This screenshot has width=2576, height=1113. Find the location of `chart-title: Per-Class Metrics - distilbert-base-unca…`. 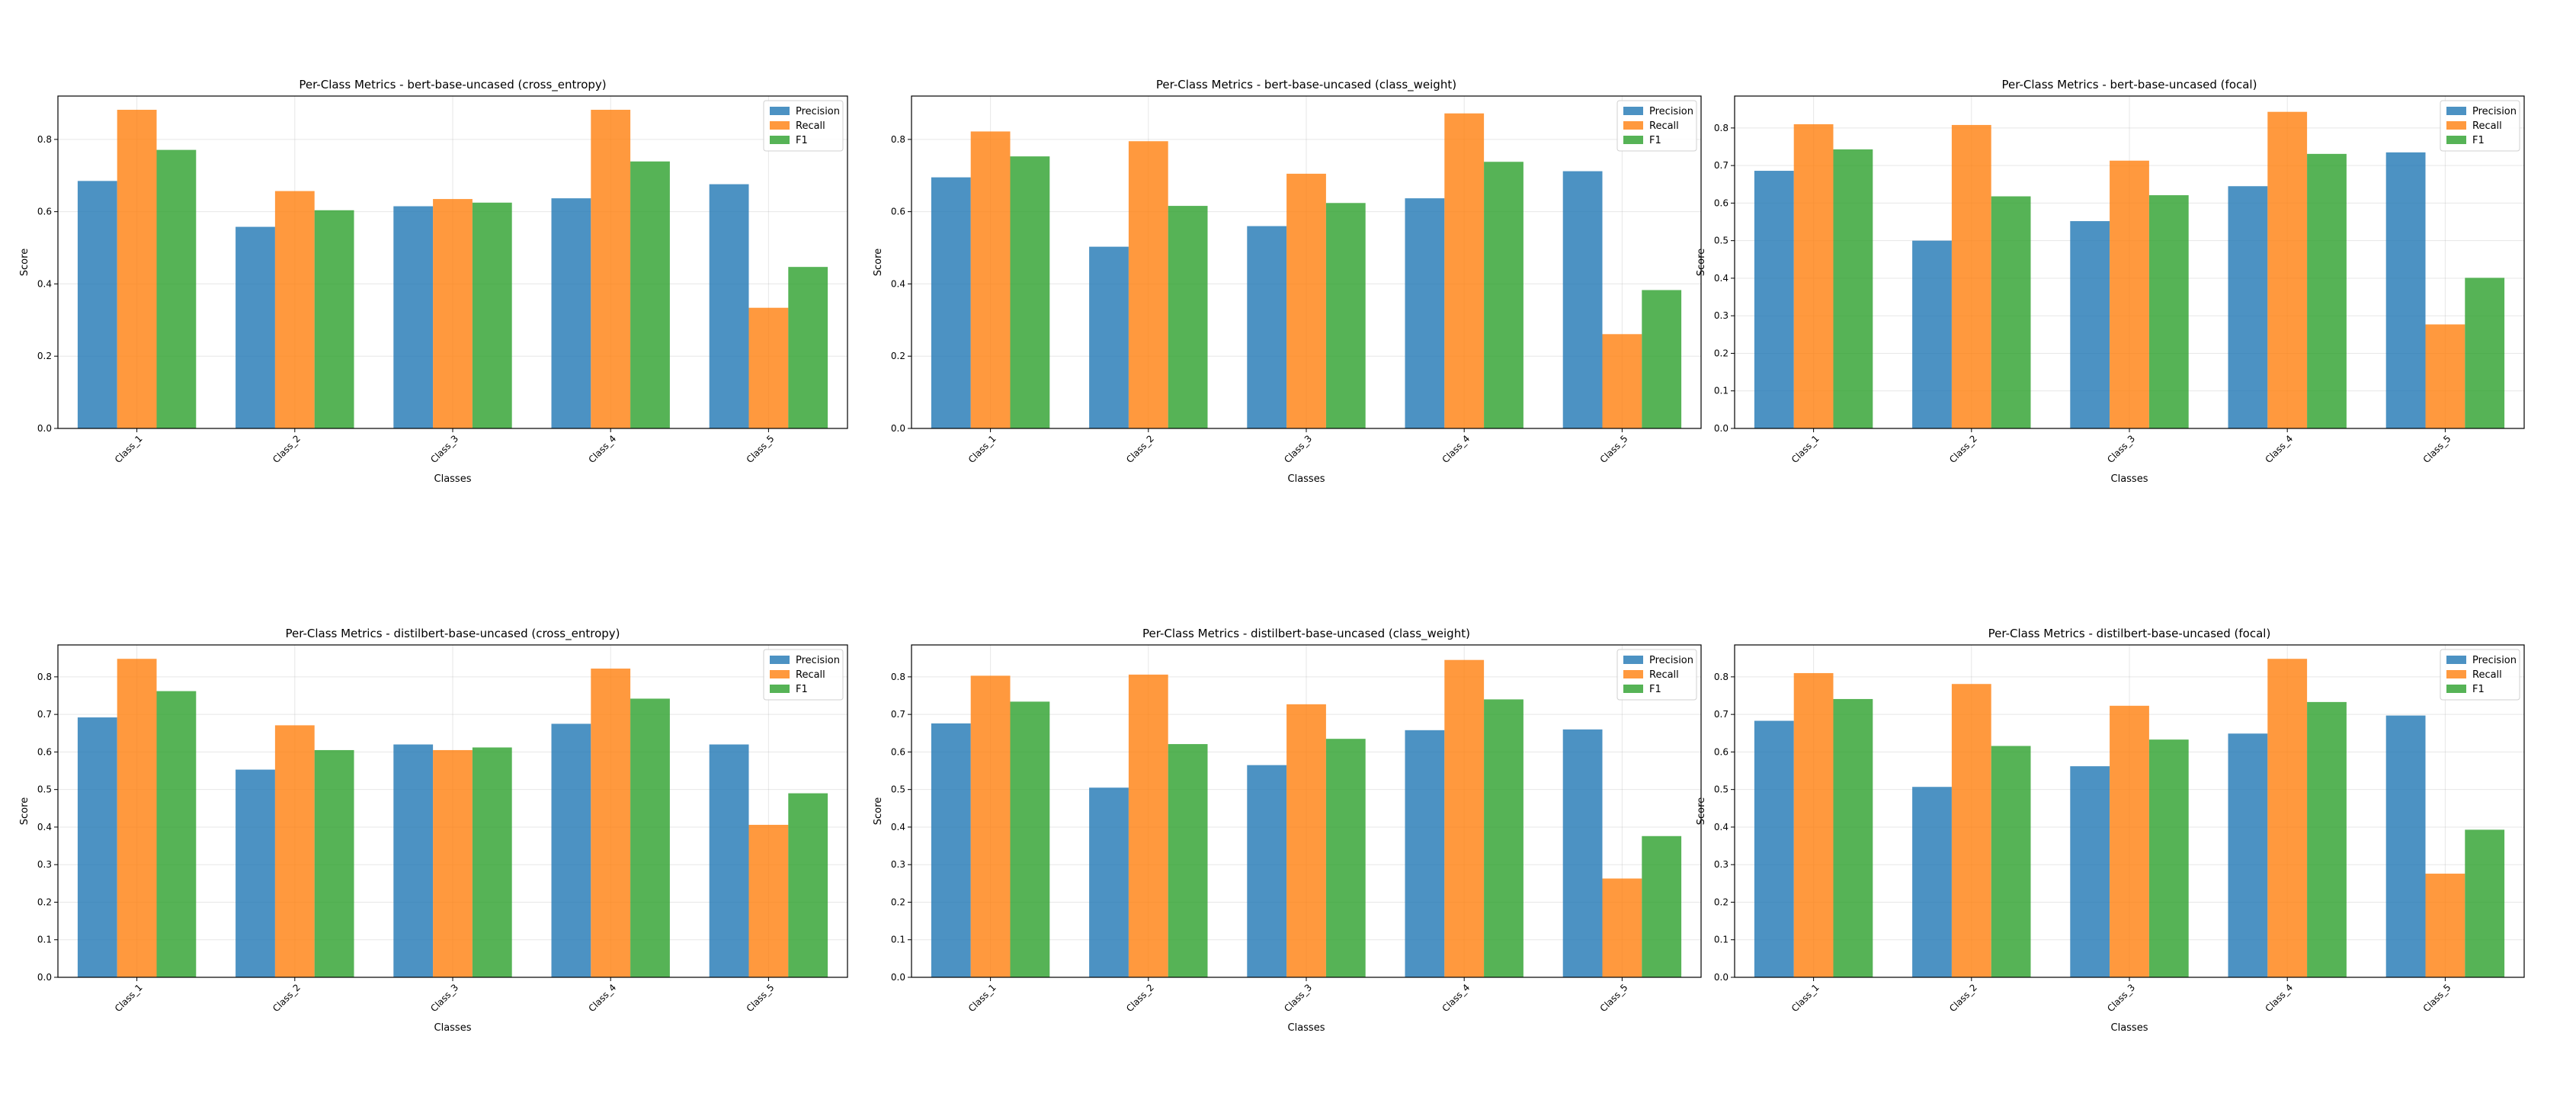

chart-title: Per-Class Metrics - distilbert-base-unca… is located at coordinates (453, 634).